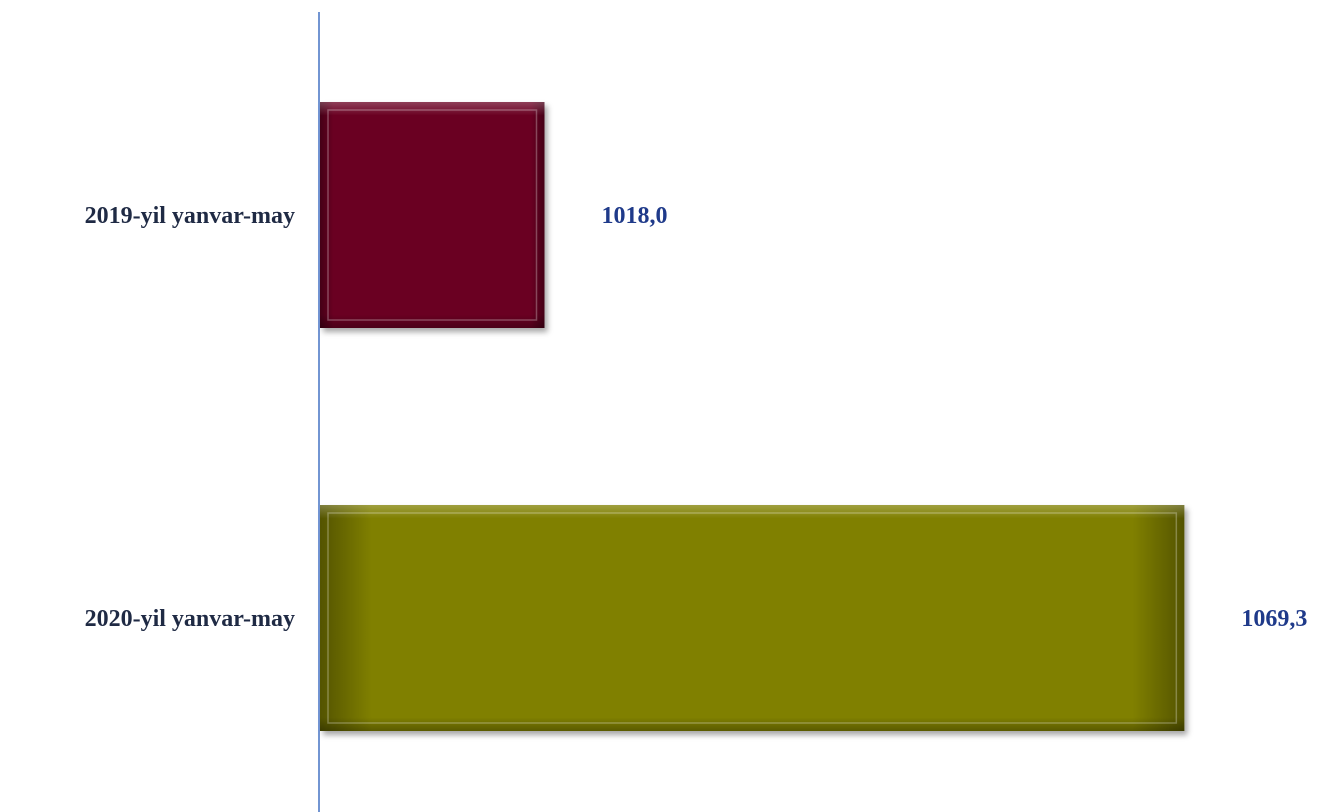 The image size is (1328, 812). Describe the element at coordinates (190, 216) in the screenshot. I see `category-label-0: 2019-yil yanvar-may` at that location.